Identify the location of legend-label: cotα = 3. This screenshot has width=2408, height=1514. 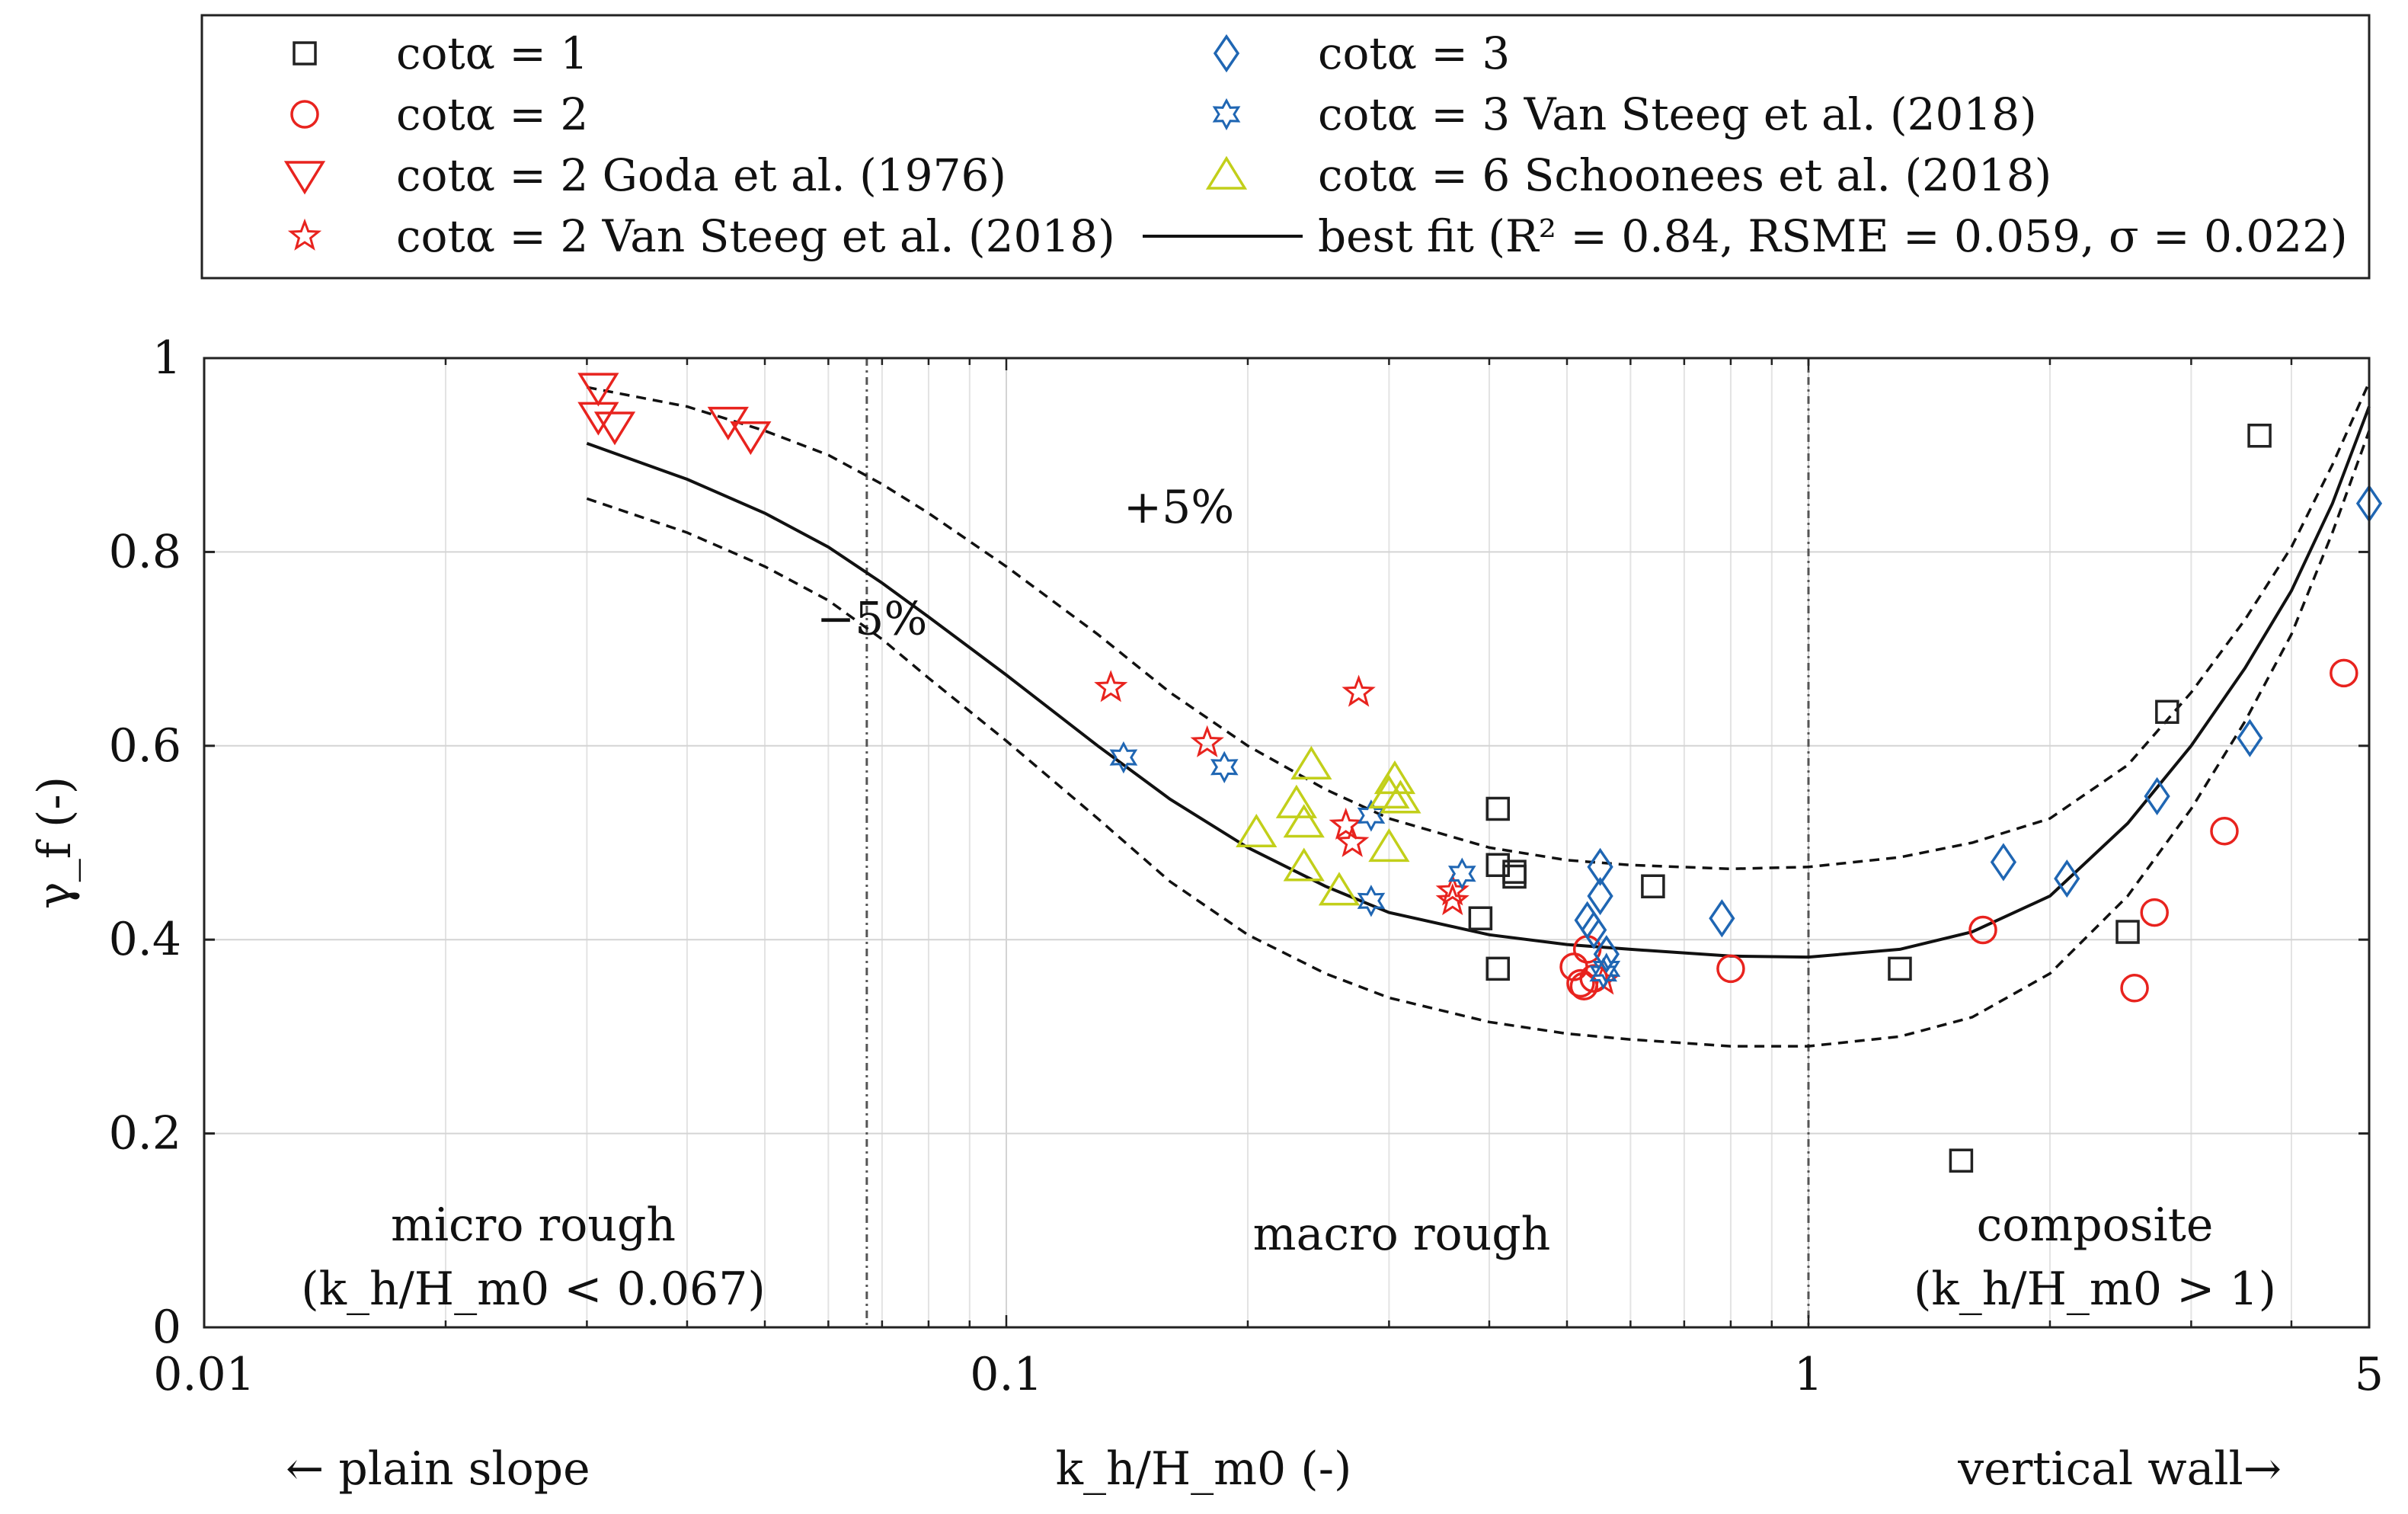
(1414, 53).